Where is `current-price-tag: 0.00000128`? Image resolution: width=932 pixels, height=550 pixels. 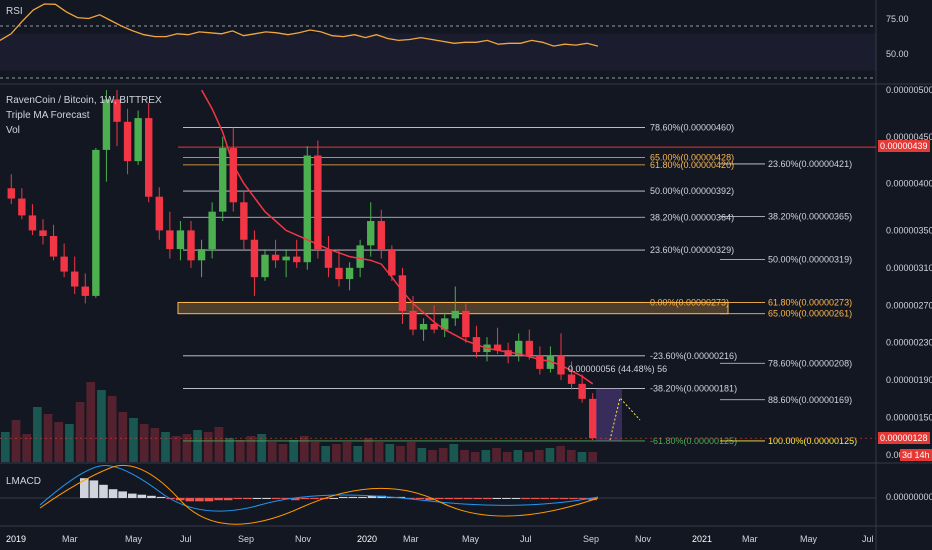
current-price-tag: 0.00000128 is located at coordinates (904, 438).